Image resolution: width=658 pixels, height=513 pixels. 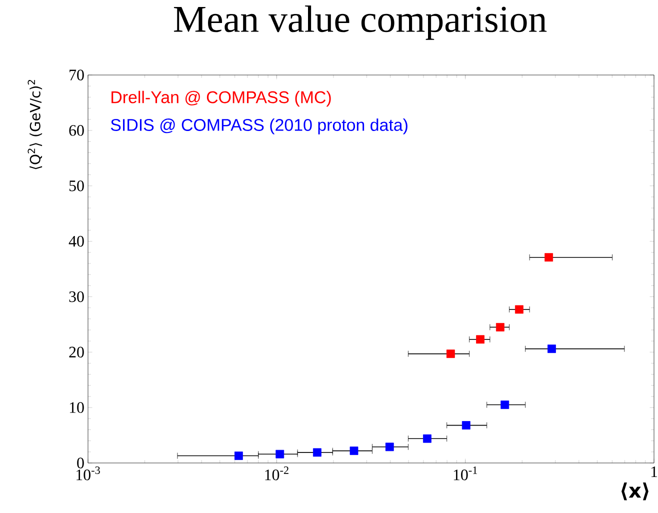 I want to click on chart-title: Mean value comparision, so click(x=360, y=23).